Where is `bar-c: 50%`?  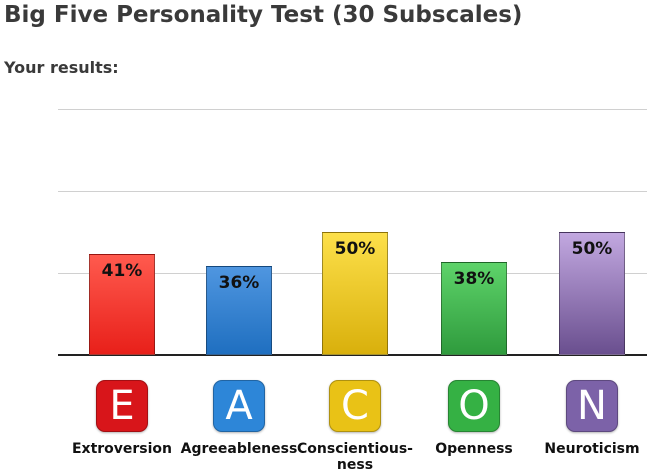 bar-c: 50% is located at coordinates (355, 293).